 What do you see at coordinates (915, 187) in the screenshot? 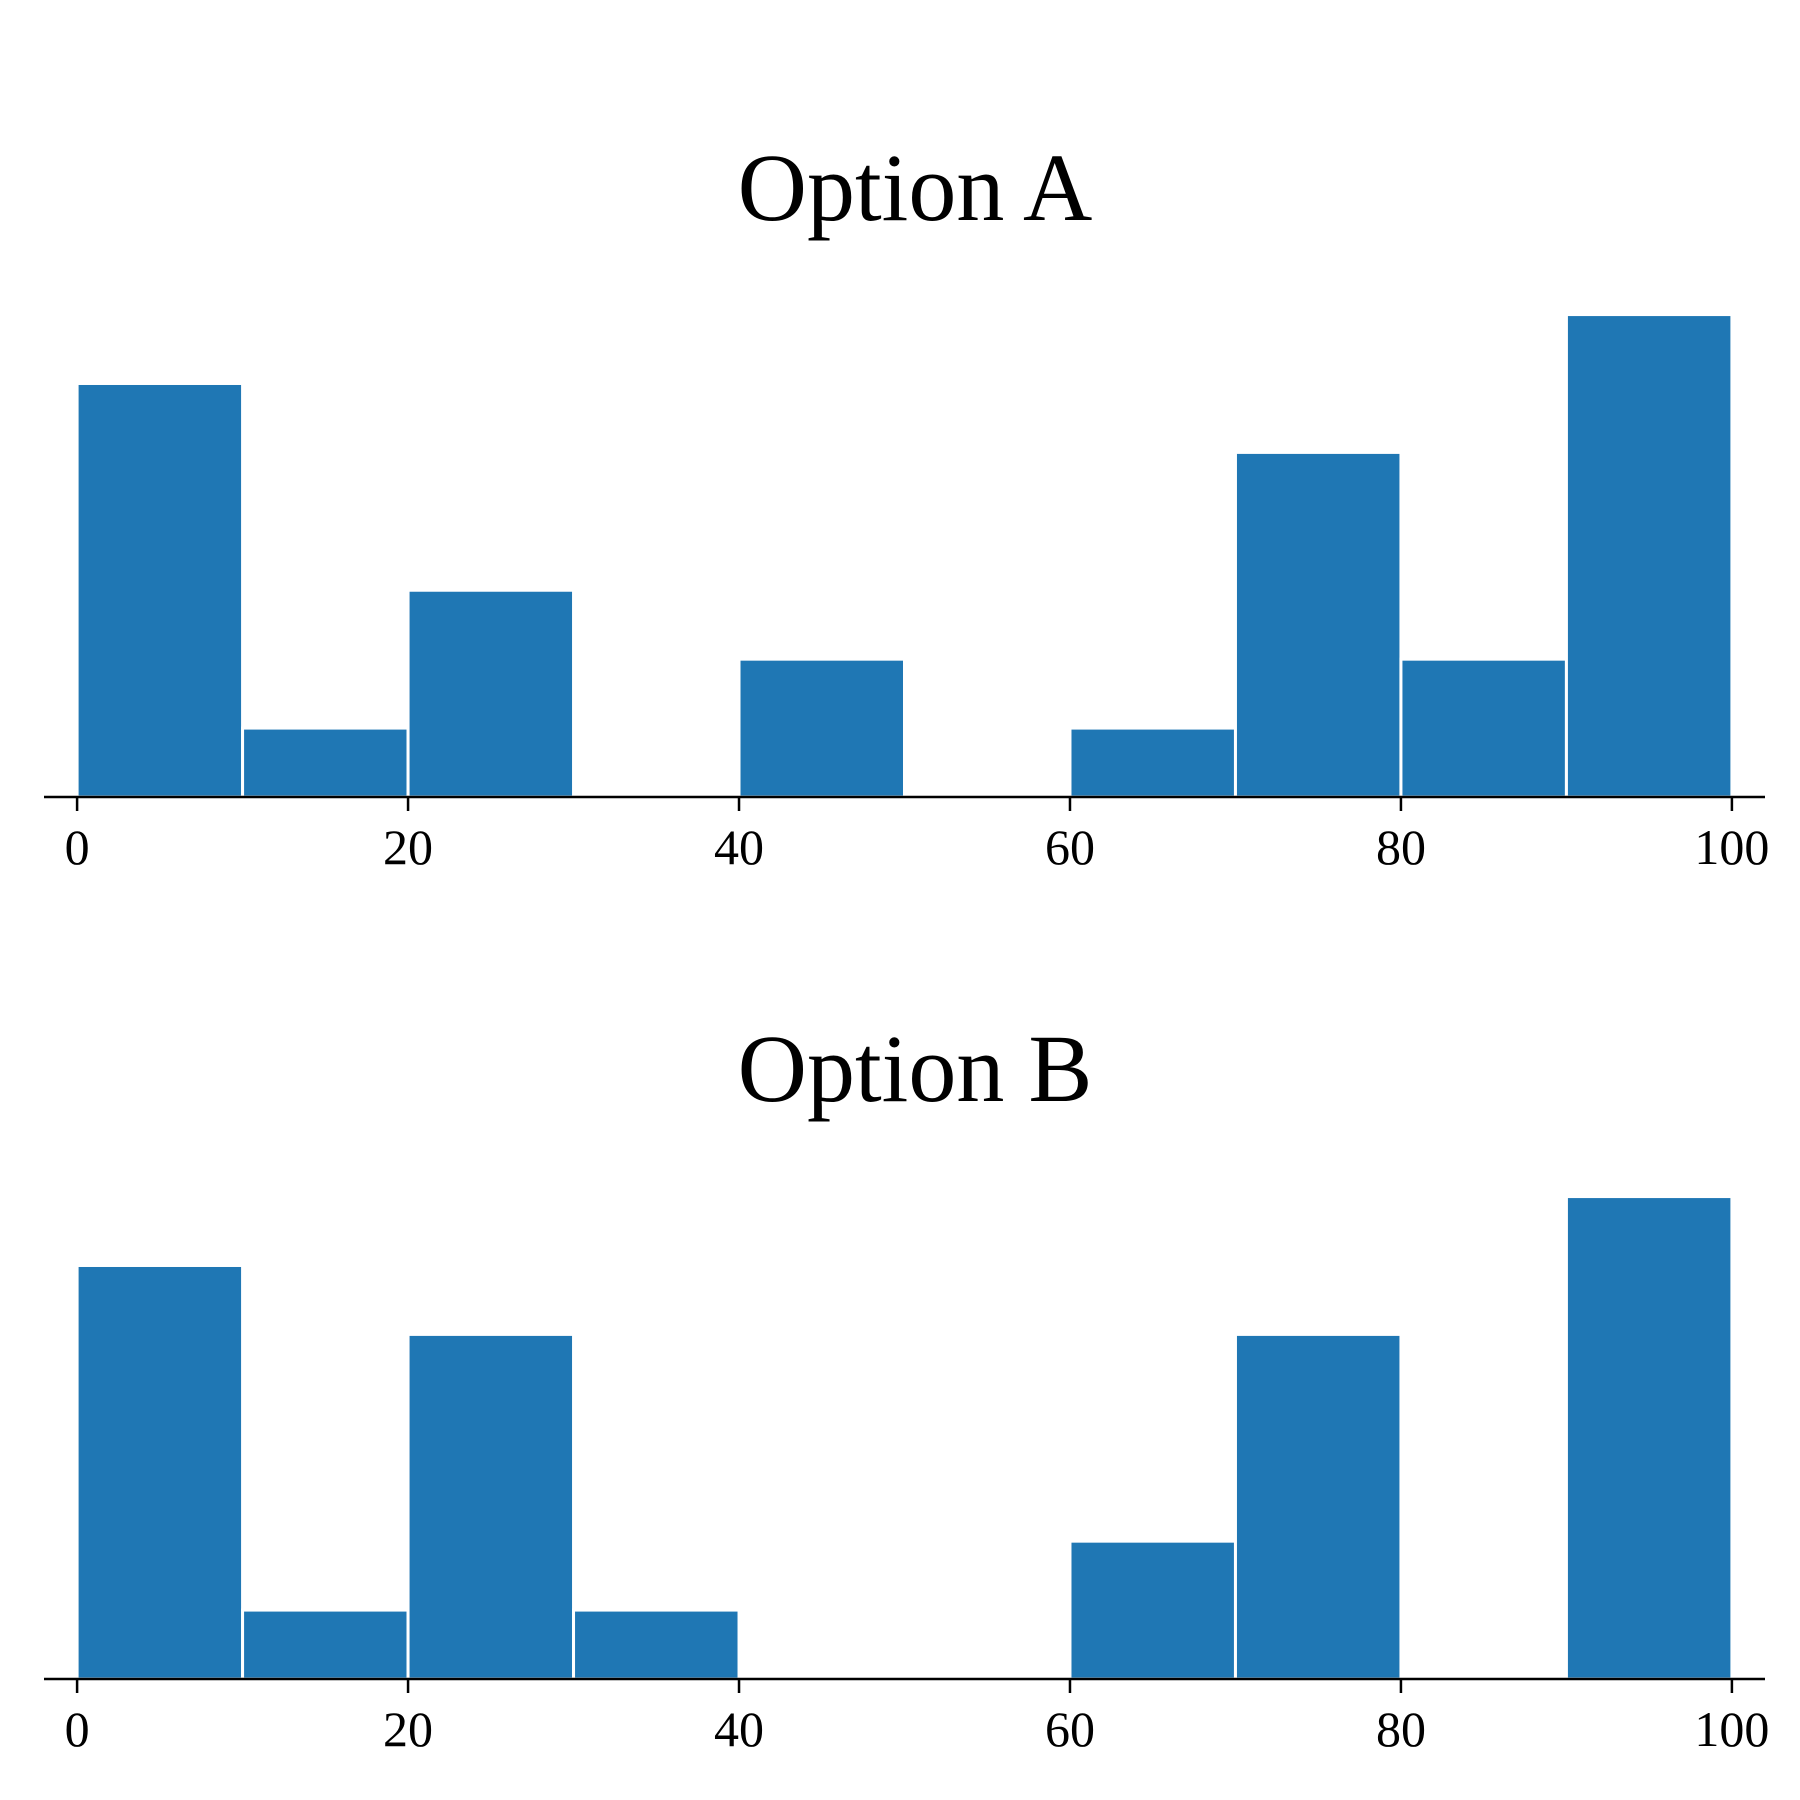
I see `chart-title-option-a: Option A` at bounding box center [915, 187].